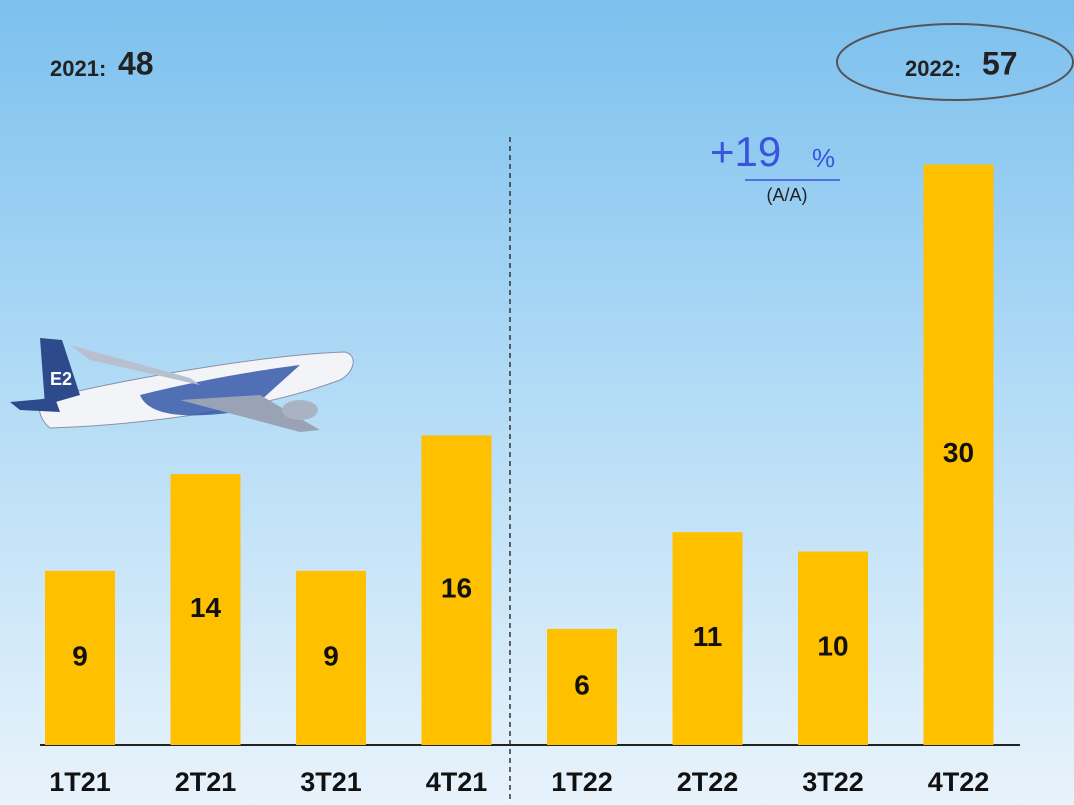 This screenshot has height=805, width=1074. Describe the element at coordinates (933, 68) in the screenshot. I see `year-label: 2022:` at that location.